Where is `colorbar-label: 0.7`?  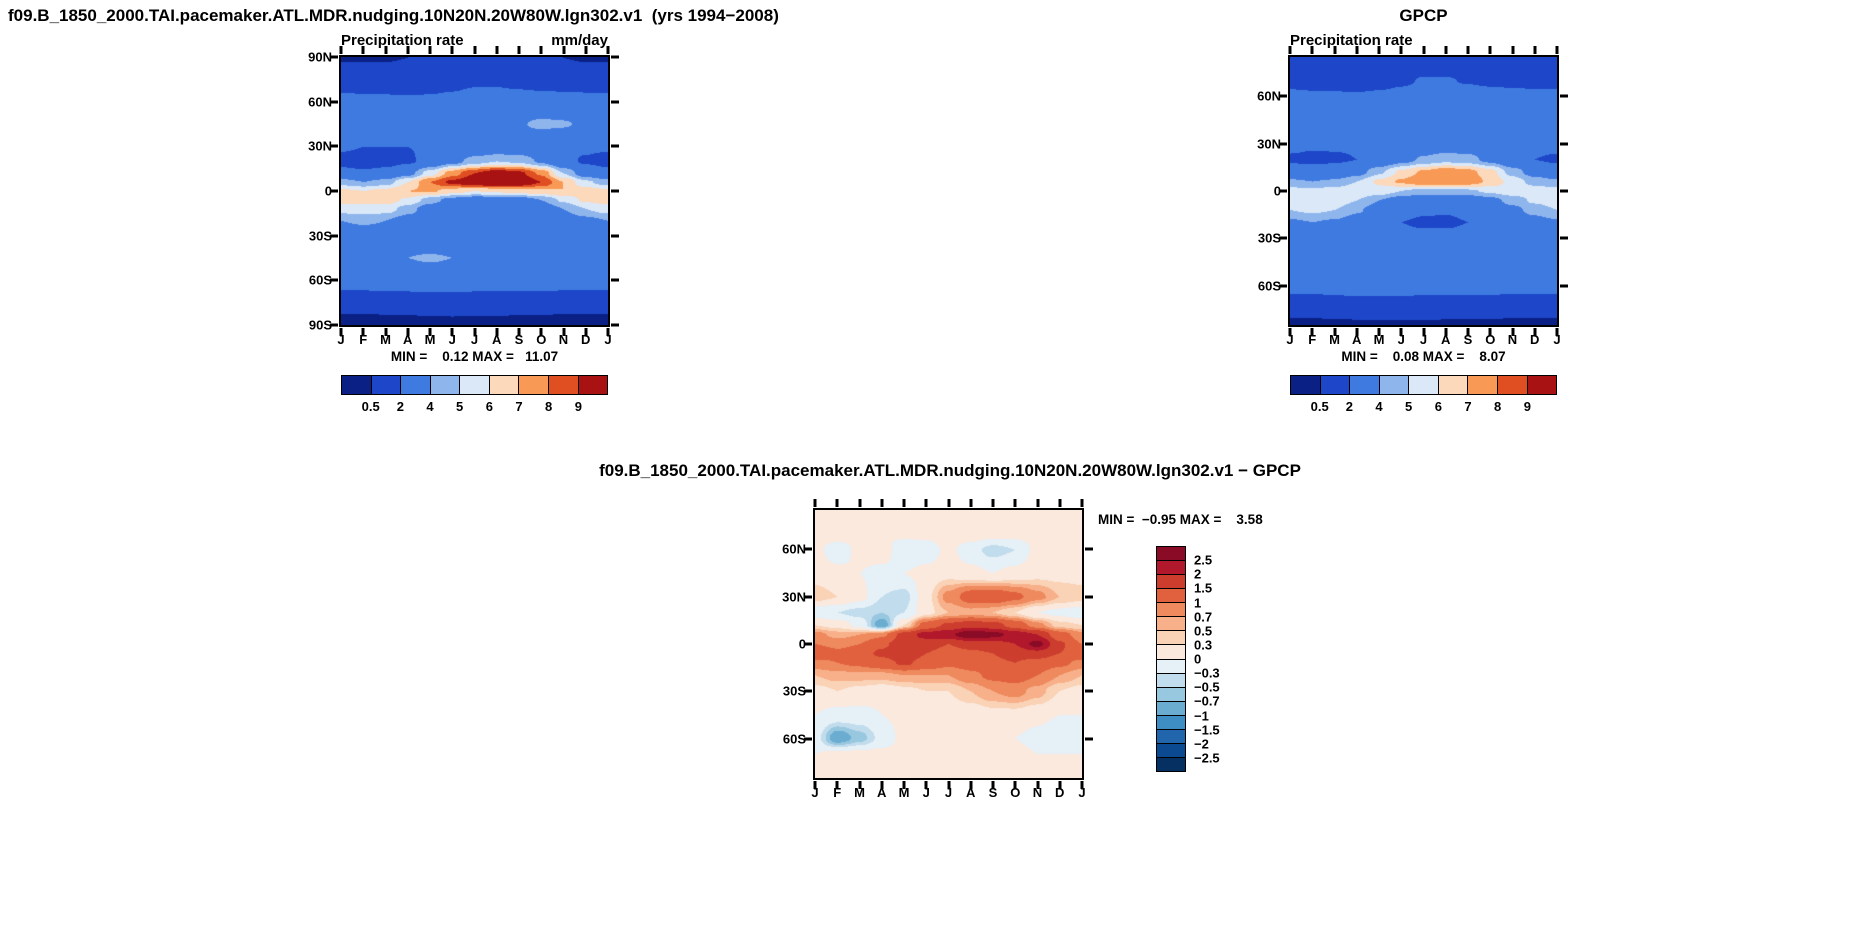 colorbar-label: 0.7 is located at coordinates (1203, 617).